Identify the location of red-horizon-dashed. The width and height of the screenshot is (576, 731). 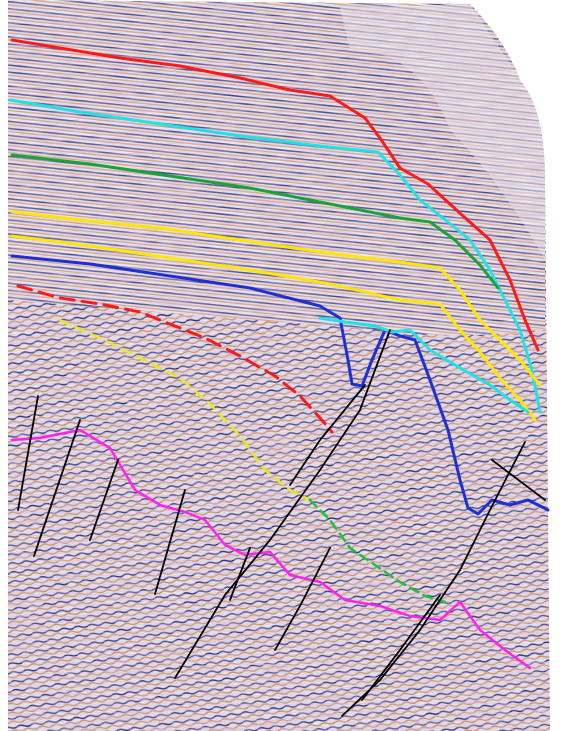
(175, 359).